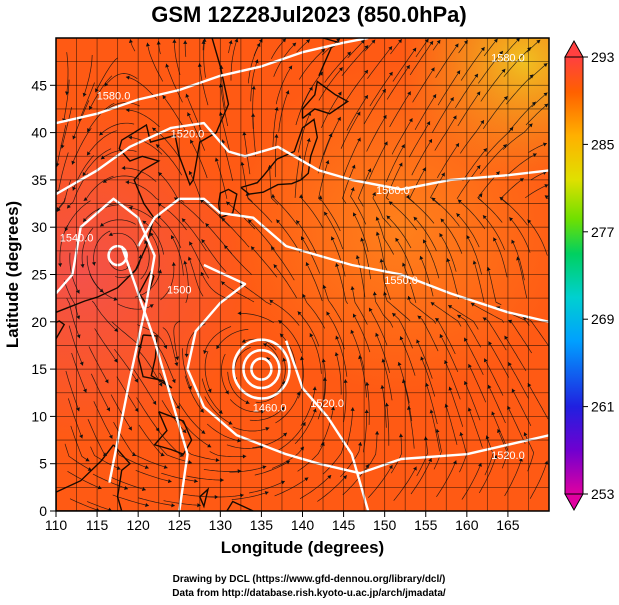 The image size is (619, 605). I want to click on y-tick-label: 5, so click(43, 464).